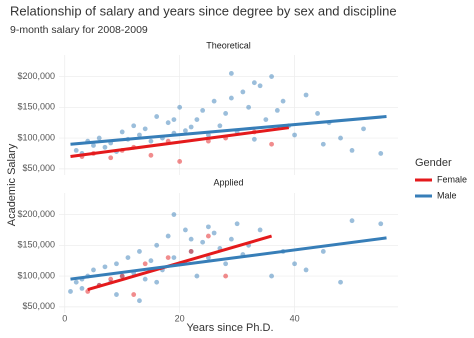  Describe the element at coordinates (447, 195) in the screenshot. I see `legend-label: Male` at that location.